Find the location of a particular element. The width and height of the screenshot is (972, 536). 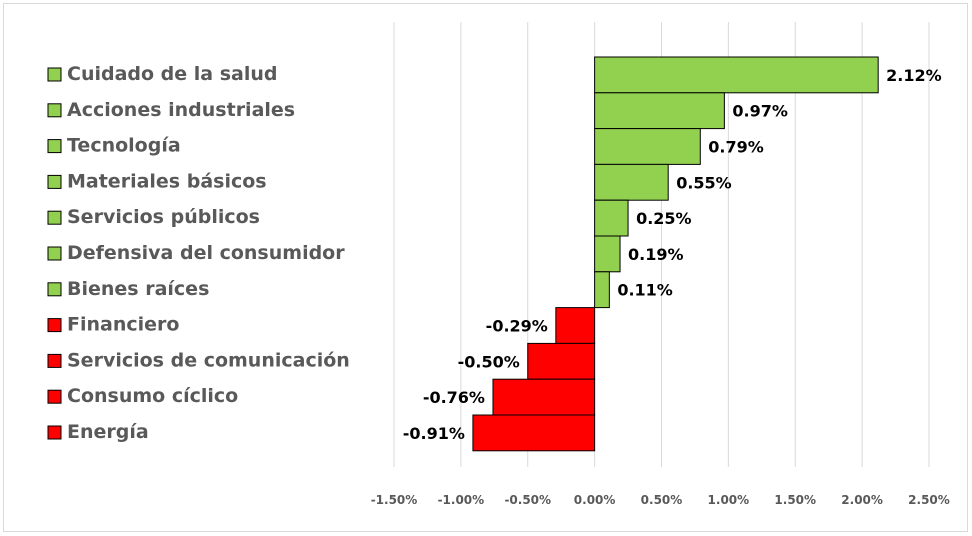

x-tick-label: 1.00% is located at coordinates (729, 500).